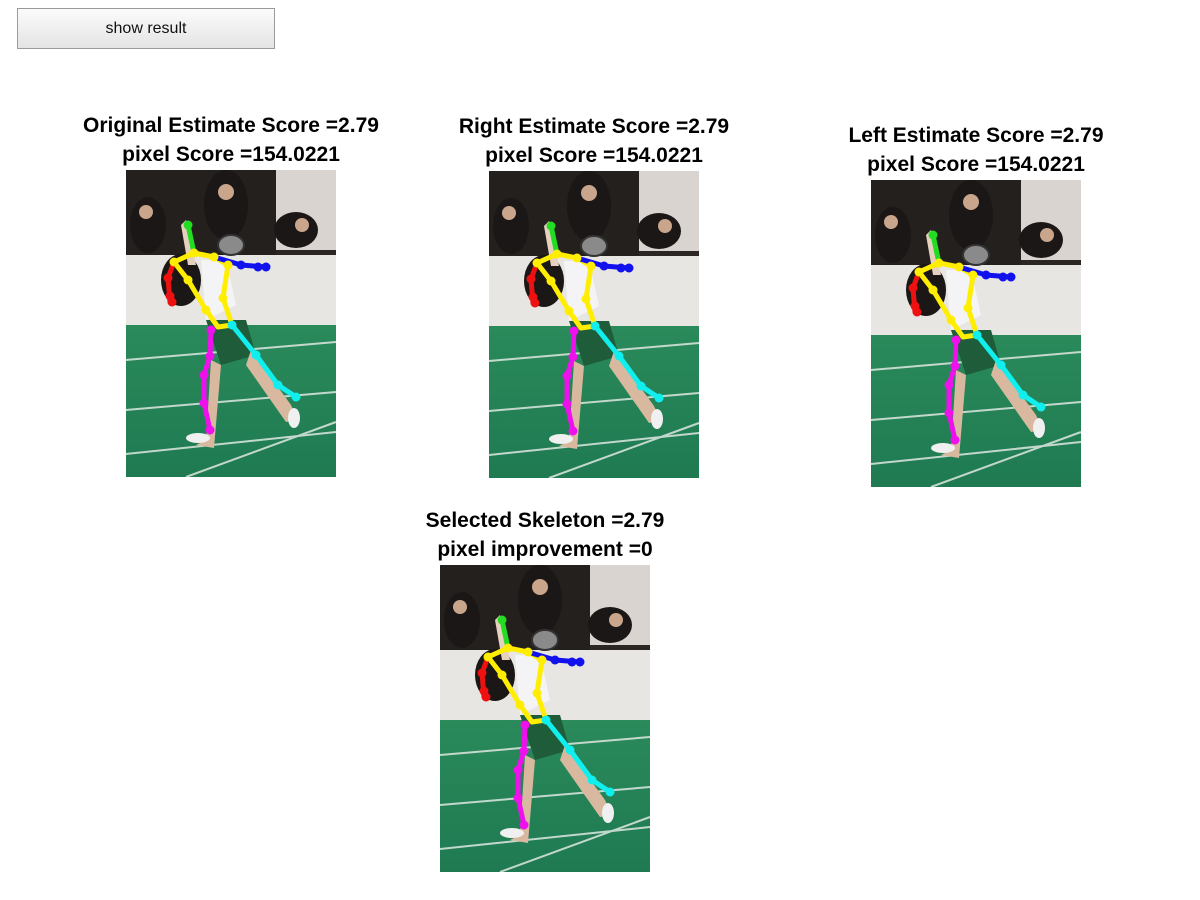 This screenshot has width=1200, height=900. Describe the element at coordinates (146, 28) in the screenshot. I see `show-result-button: show result` at that location.